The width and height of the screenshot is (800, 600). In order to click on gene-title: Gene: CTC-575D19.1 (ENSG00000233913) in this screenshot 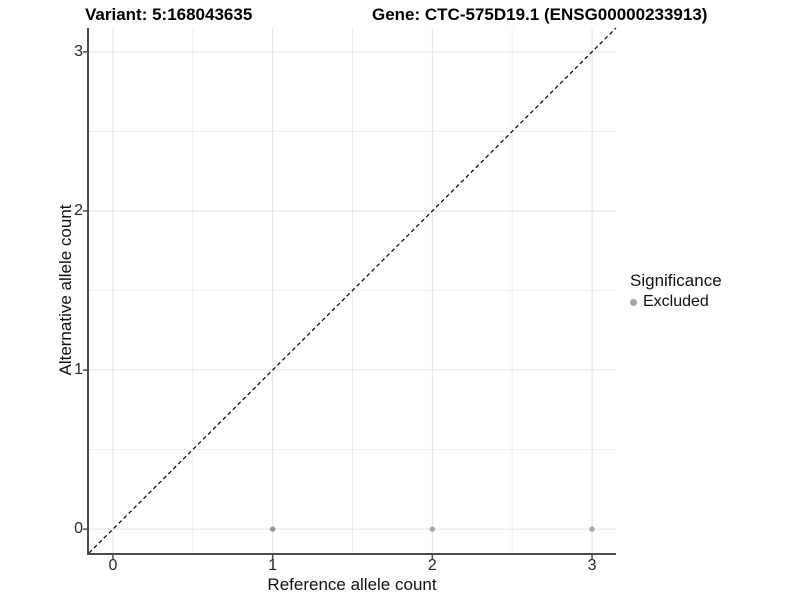, I will do `click(540, 14)`.